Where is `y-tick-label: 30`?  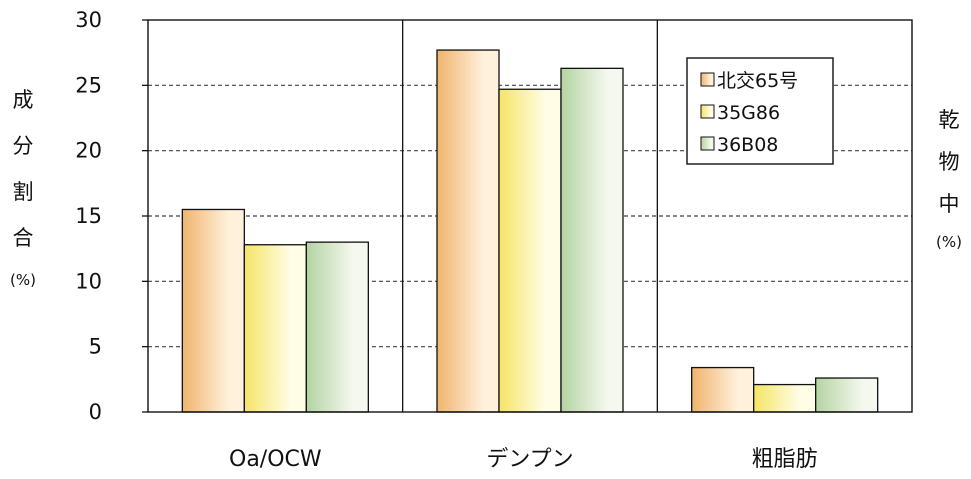
y-tick-label: 30 is located at coordinates (88, 20).